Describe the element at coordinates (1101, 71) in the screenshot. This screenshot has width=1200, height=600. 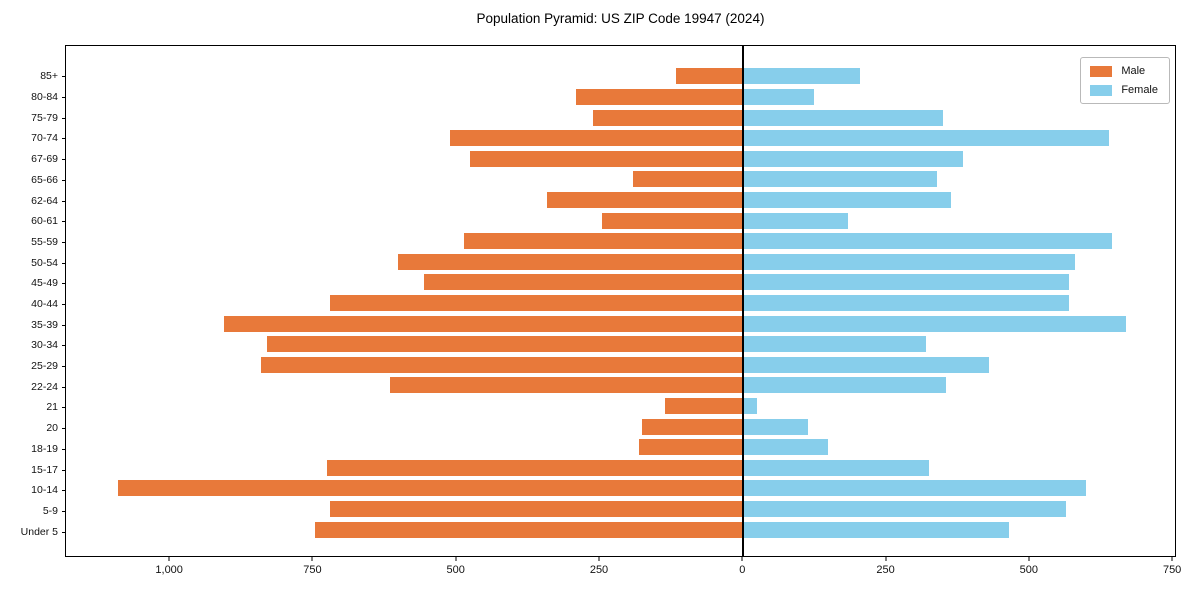
I see `male-legend-swatch` at that location.